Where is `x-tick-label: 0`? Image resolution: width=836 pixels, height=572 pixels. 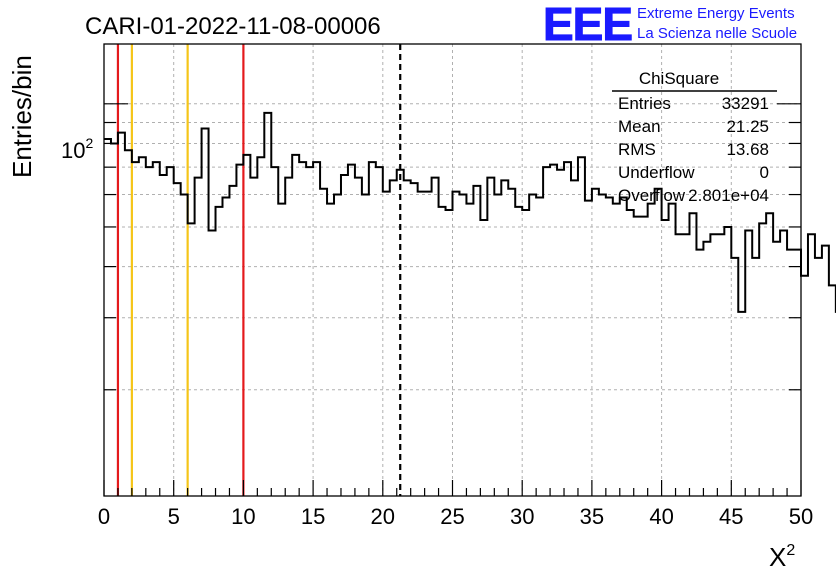
x-tick-label: 0 is located at coordinates (104, 516).